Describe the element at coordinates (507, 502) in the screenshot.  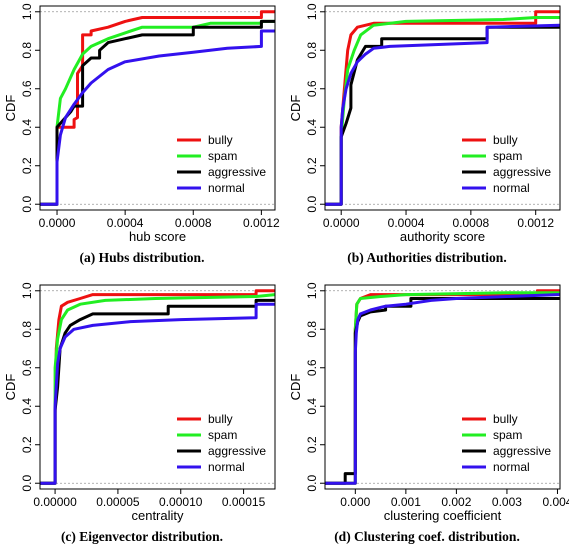
I see `x-tick-label: 0.003` at that location.